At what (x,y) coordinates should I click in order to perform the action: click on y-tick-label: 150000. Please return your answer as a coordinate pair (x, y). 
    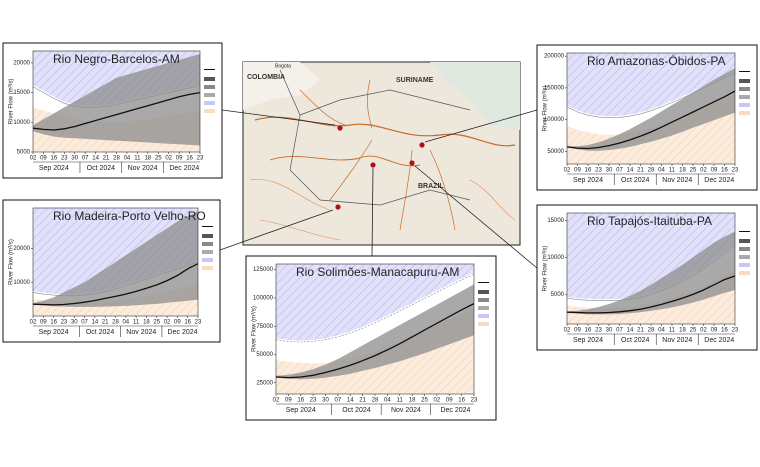
    Looking at the image, I should click on (554, 88).